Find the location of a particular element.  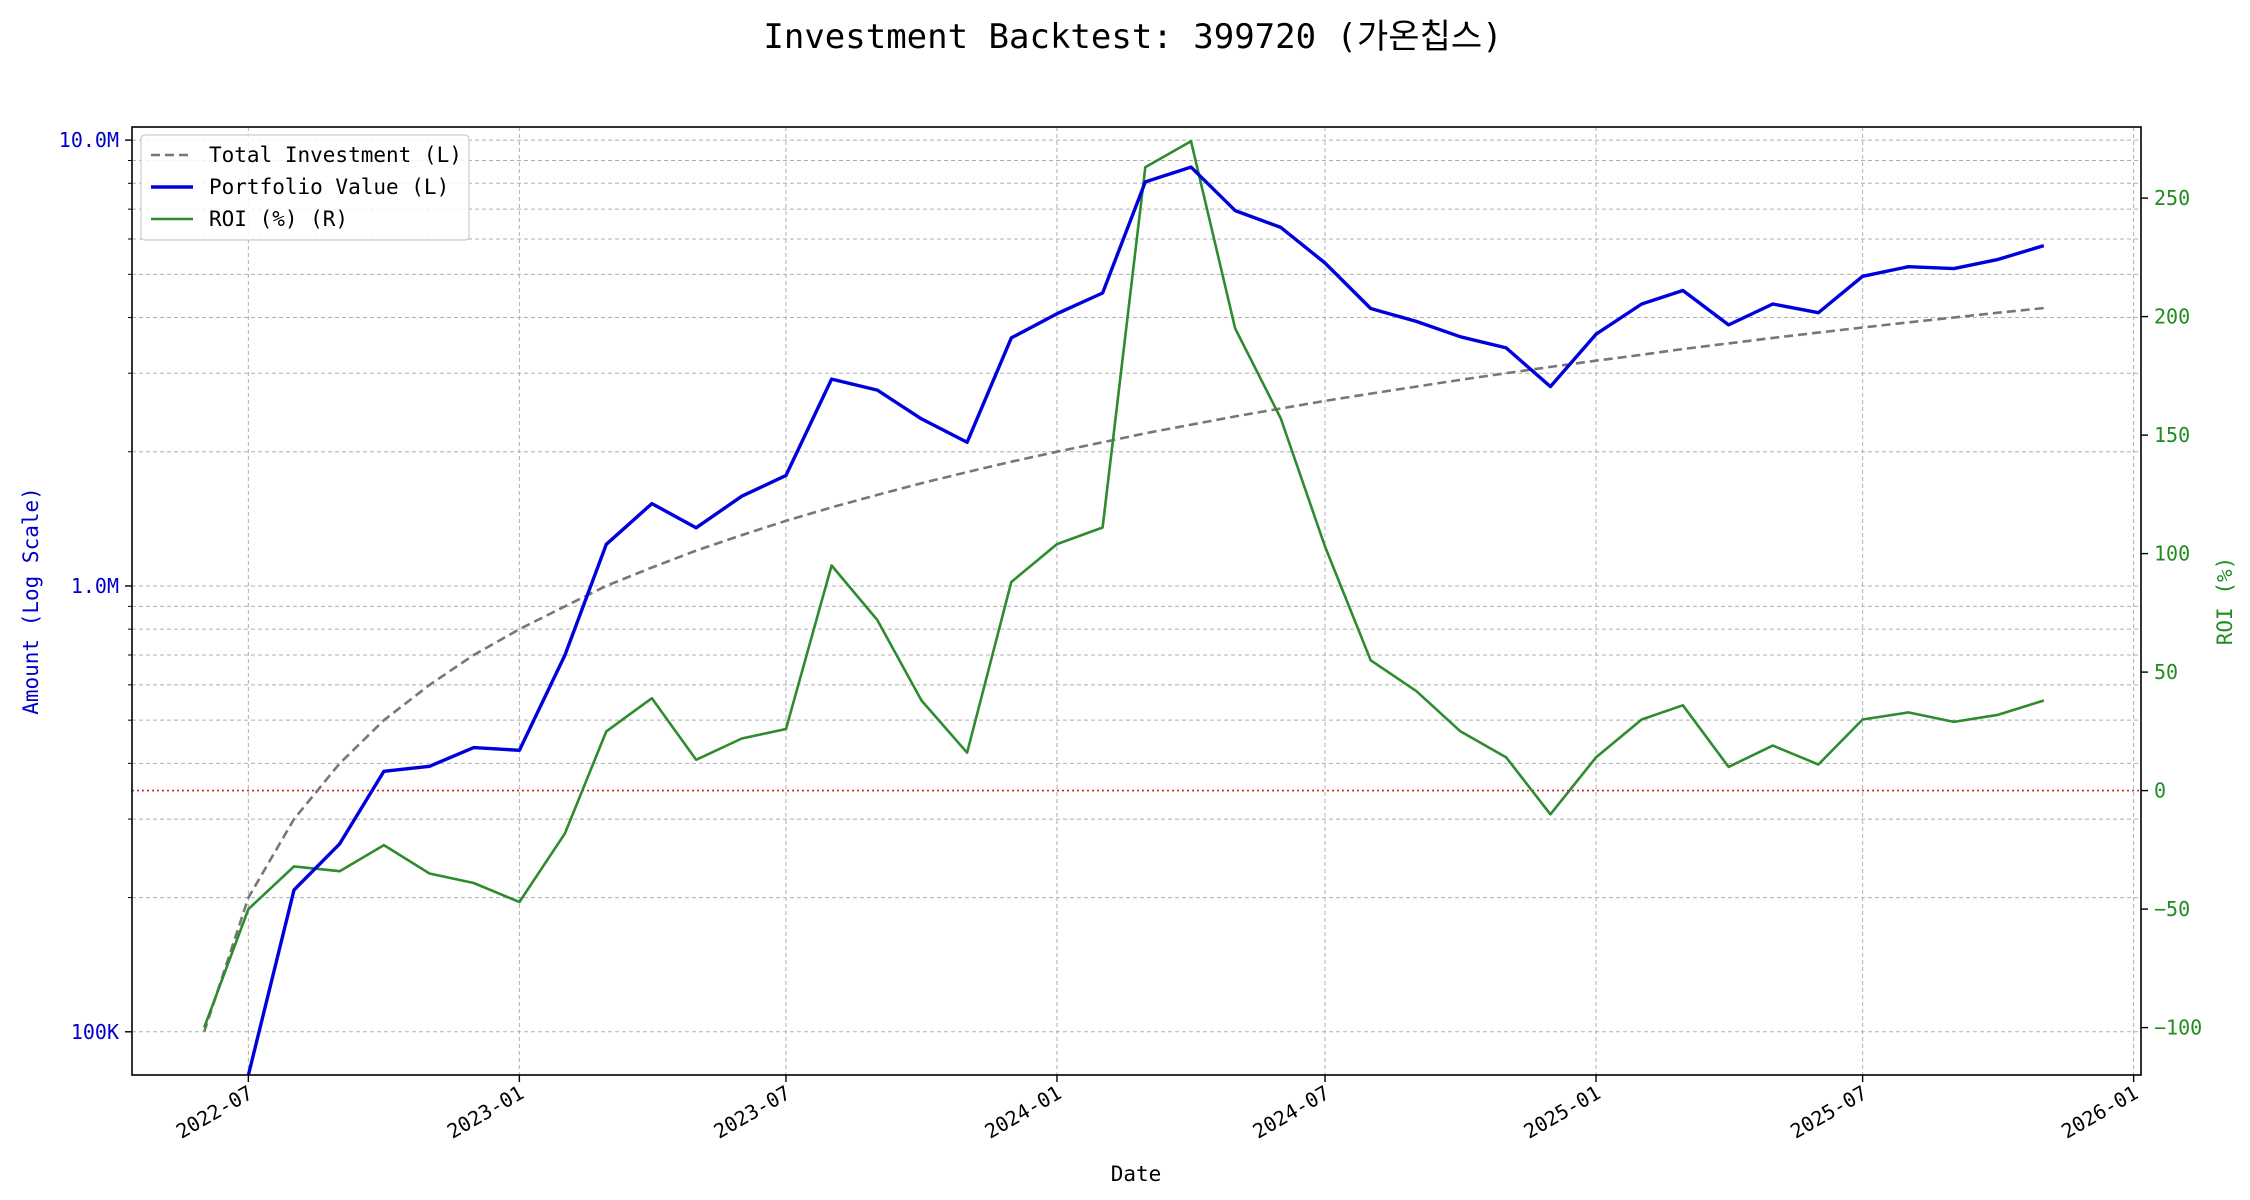

right-tick-label: 150 is located at coordinates (2172, 435).